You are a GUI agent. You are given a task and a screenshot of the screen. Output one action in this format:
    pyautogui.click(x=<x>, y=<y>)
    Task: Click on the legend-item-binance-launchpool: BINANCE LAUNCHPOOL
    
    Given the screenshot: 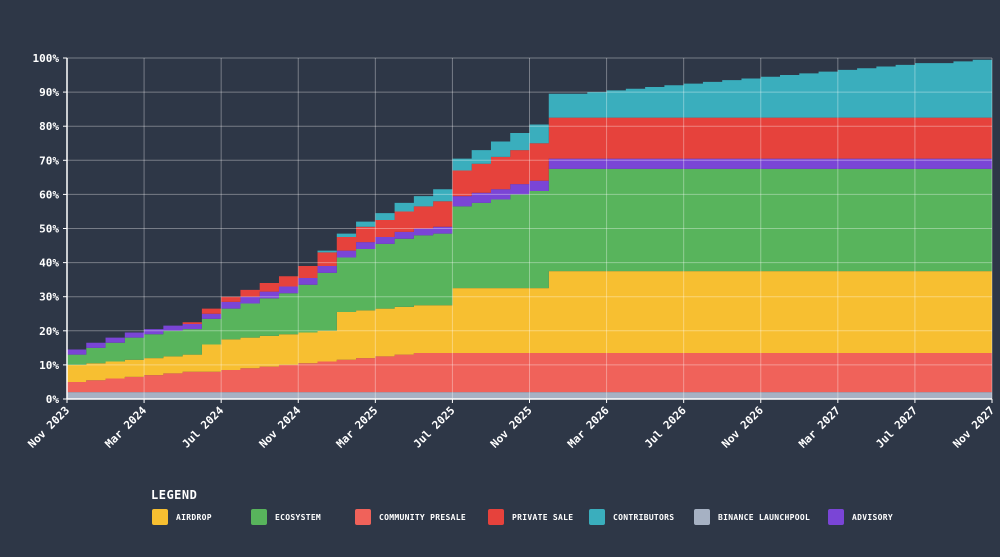 What is the action you would take?
    pyautogui.click(x=752, y=517)
    